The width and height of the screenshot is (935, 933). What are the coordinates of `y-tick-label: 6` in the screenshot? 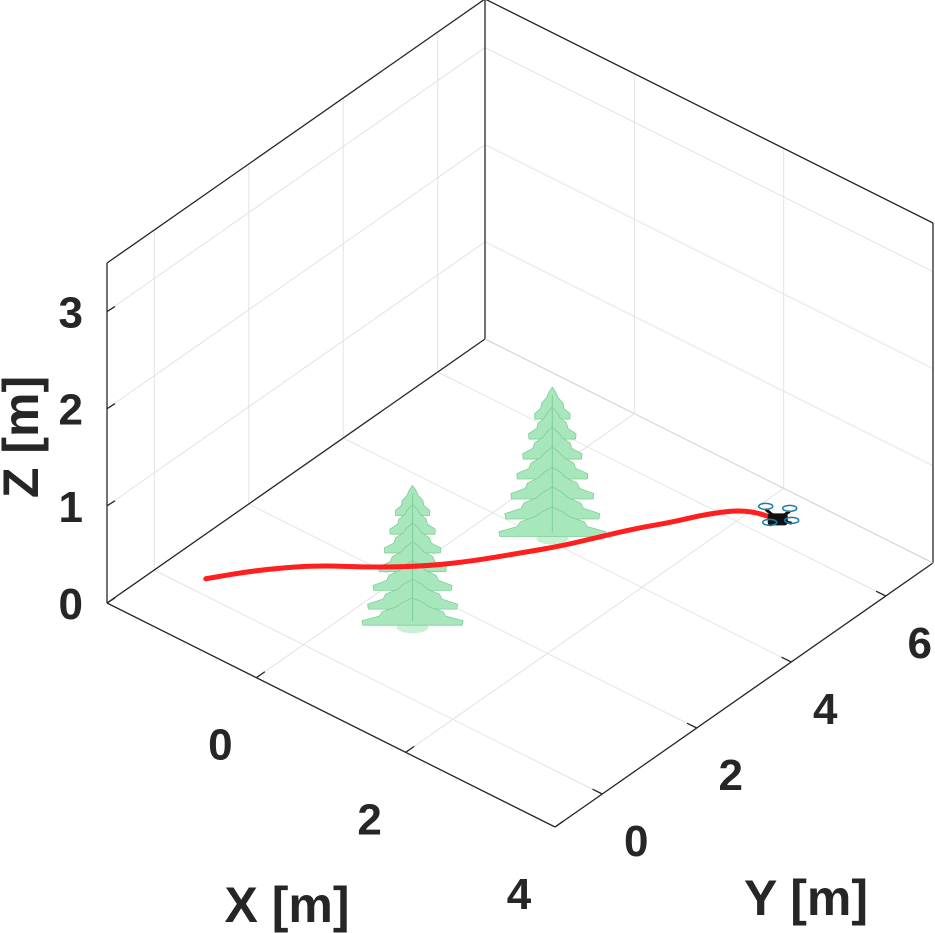 It's located at (920, 643).